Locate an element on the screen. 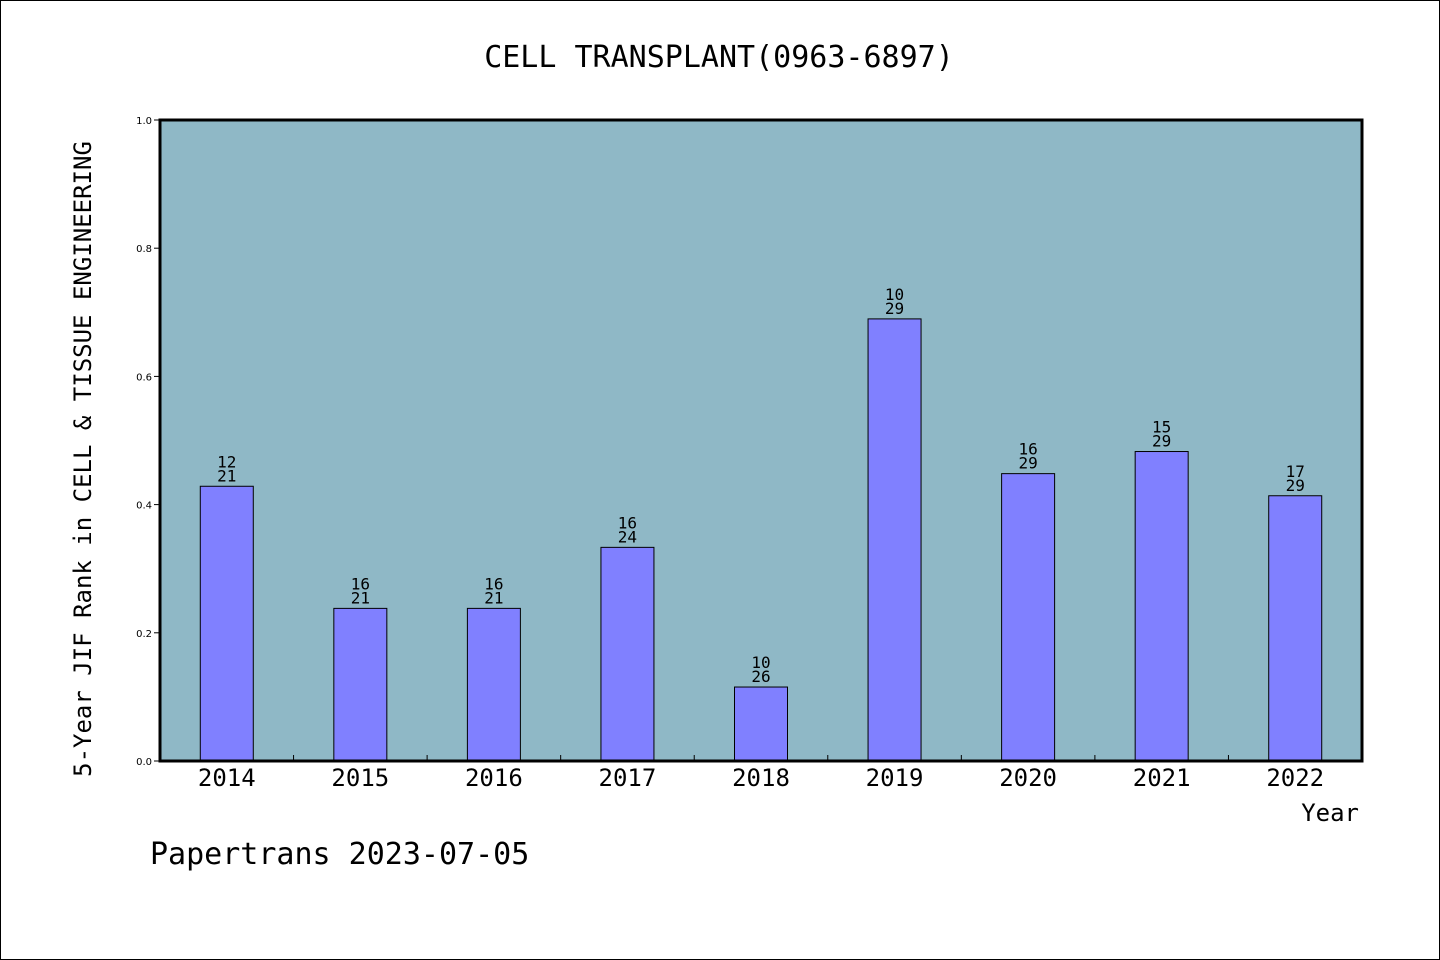  bar-rank-label: 15 is located at coordinates (1161, 427).